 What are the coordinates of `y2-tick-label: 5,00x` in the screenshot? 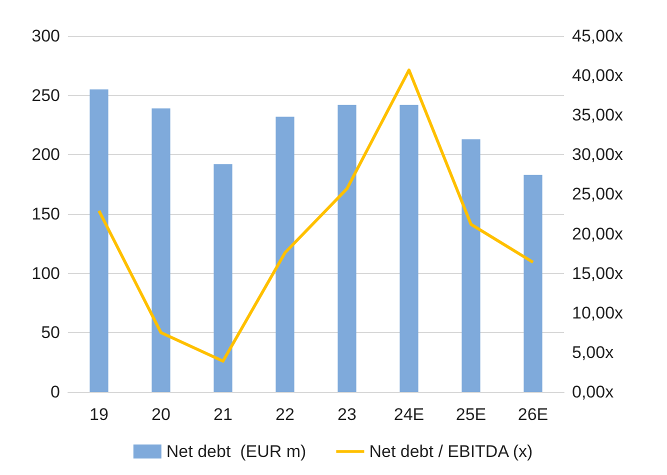 It's located at (593, 352).